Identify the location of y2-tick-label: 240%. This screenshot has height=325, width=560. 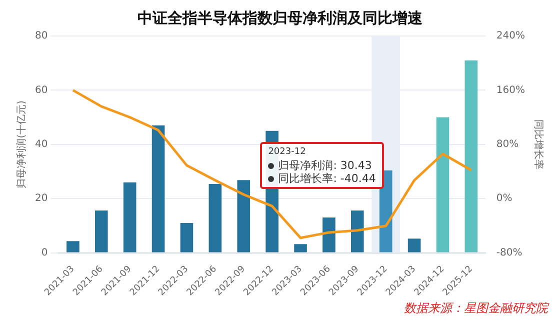
(511, 36).